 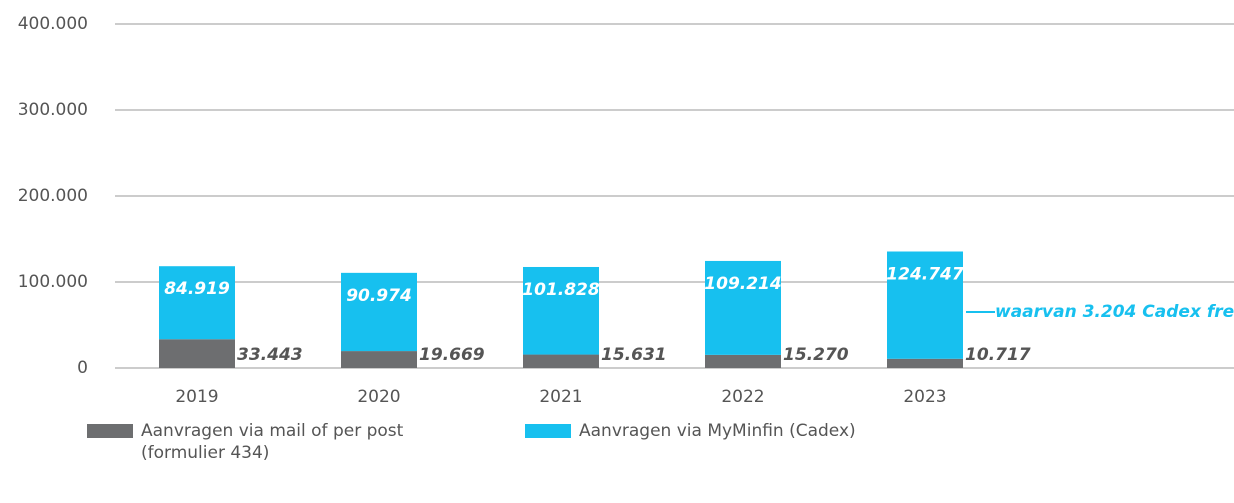 What do you see at coordinates (270, 355) in the screenshot?
I see `value-label: 33.443` at bounding box center [270, 355].